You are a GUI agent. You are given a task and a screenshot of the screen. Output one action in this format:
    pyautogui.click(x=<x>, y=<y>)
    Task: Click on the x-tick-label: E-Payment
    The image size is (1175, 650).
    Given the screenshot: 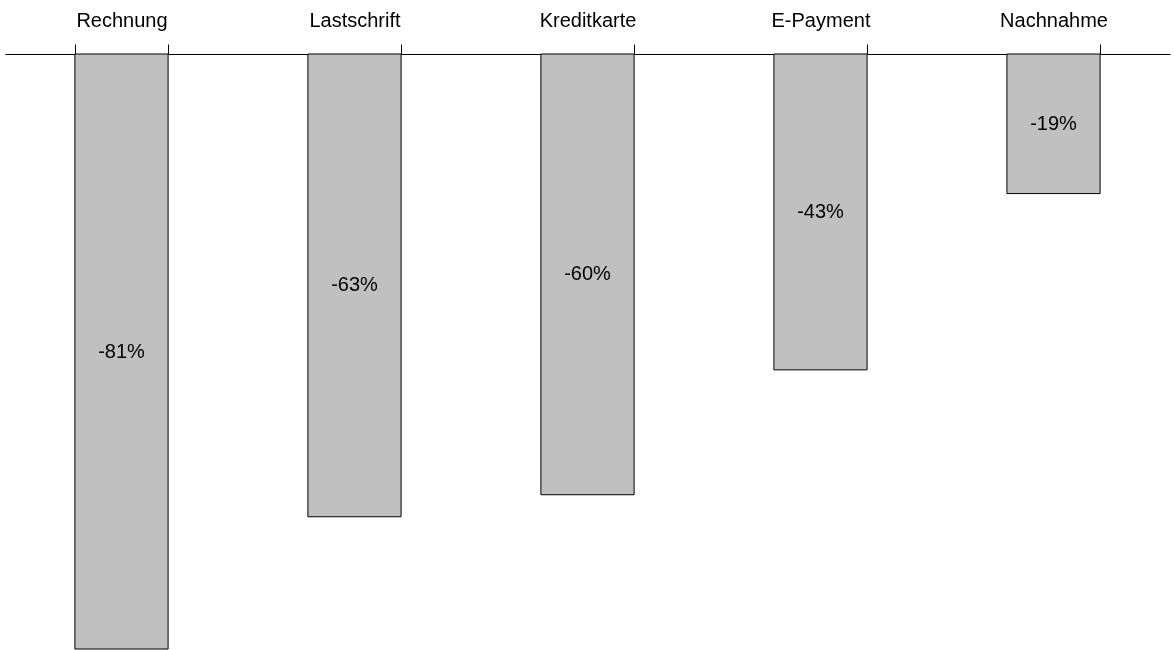 What is the action you would take?
    pyautogui.click(x=821, y=19)
    